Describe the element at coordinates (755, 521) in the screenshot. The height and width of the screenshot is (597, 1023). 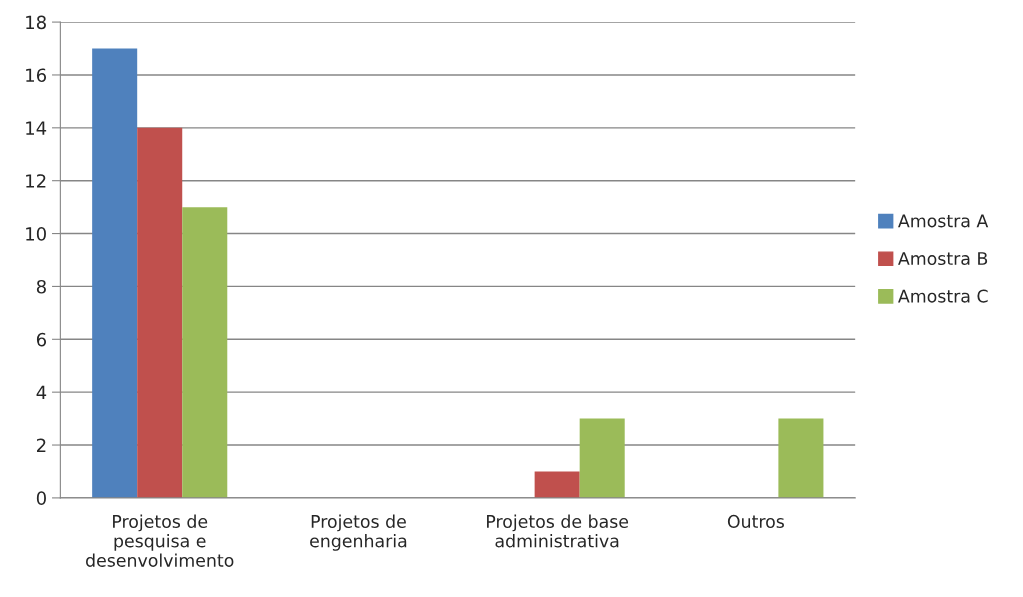
I see `x-tick-label: Outros` at that location.